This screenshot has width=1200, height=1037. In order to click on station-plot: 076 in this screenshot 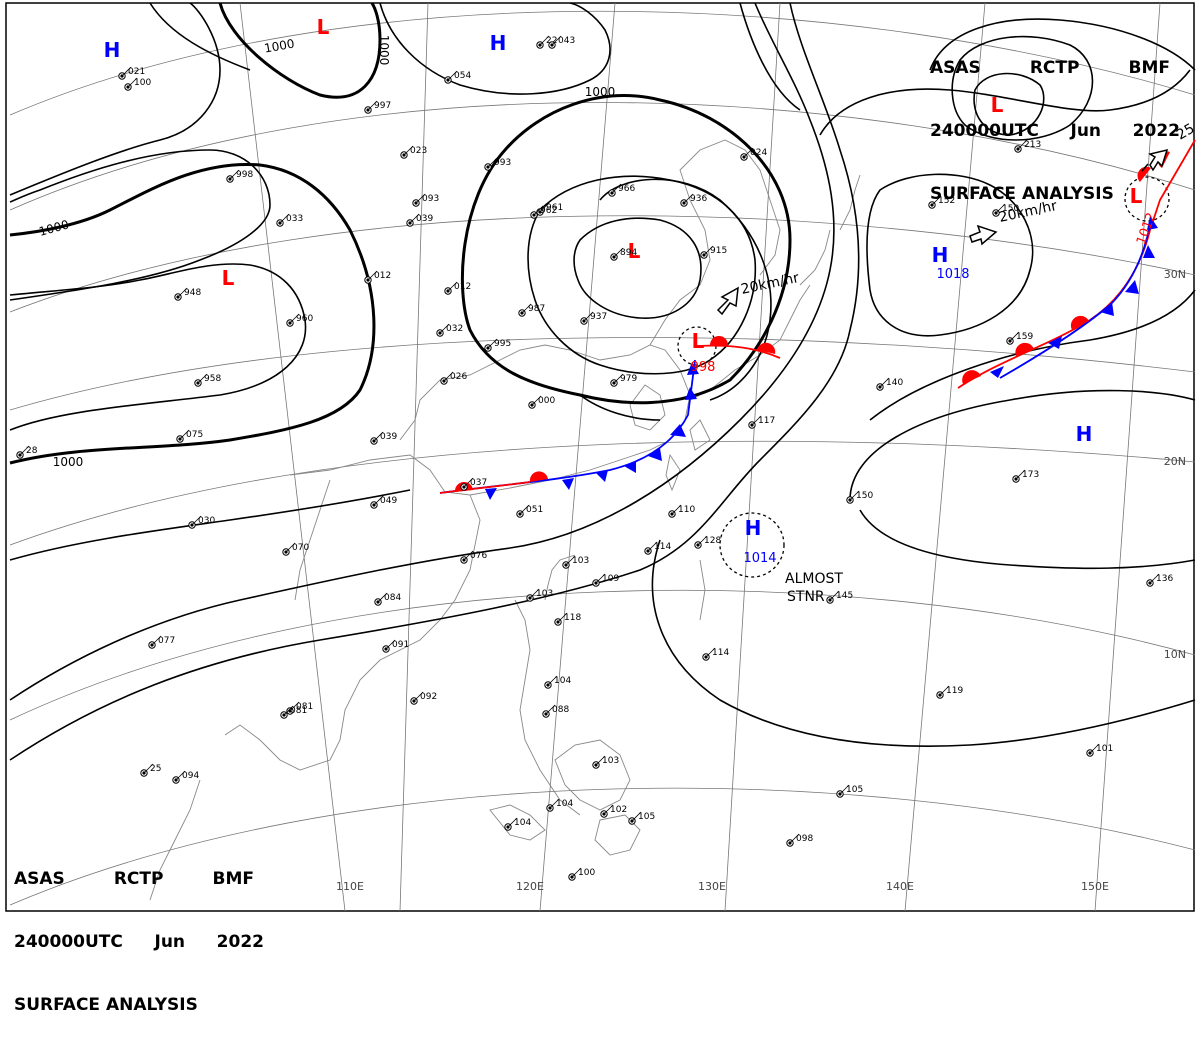, I will do `click(473, 557)`.